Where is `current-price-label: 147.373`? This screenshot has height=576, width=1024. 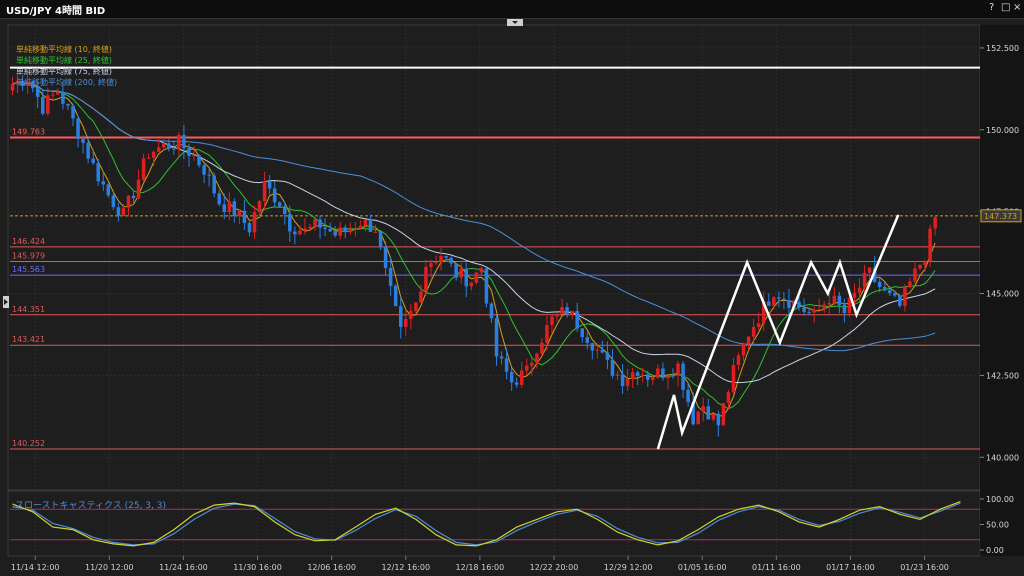
current-price-label: 147.373 is located at coordinates (1000, 216).